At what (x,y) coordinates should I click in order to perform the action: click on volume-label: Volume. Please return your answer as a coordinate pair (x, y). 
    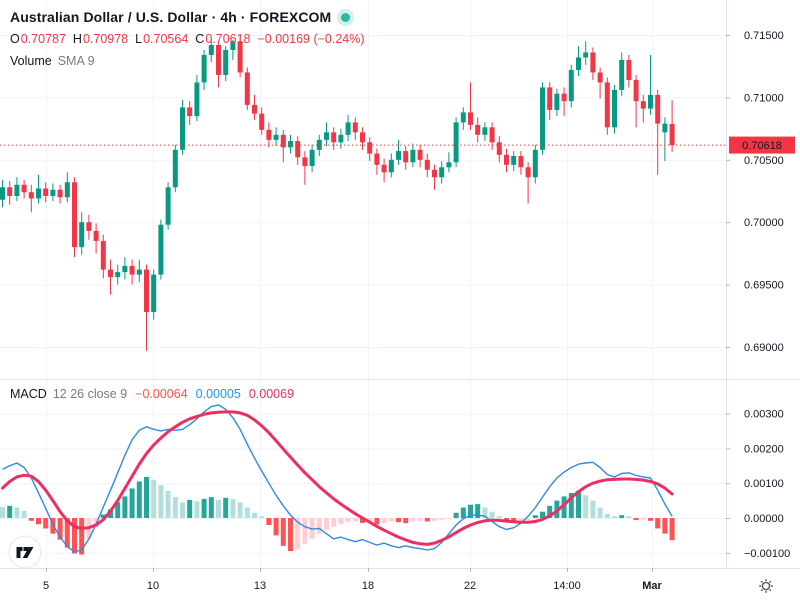
    Looking at the image, I should click on (31, 61).